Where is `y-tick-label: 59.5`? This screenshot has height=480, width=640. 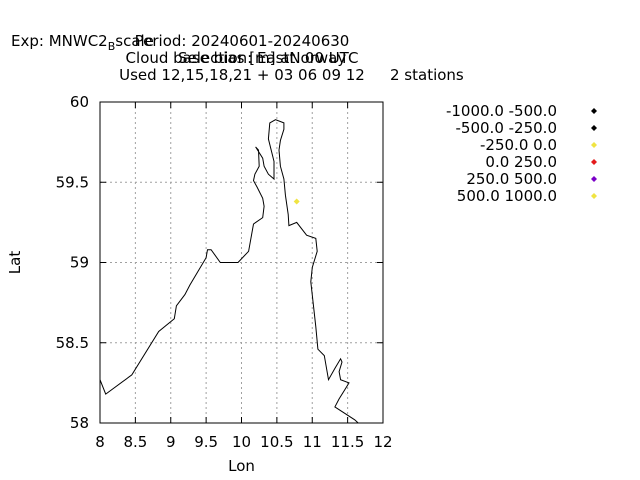
y-tick-label: 59.5 is located at coordinates (72, 182).